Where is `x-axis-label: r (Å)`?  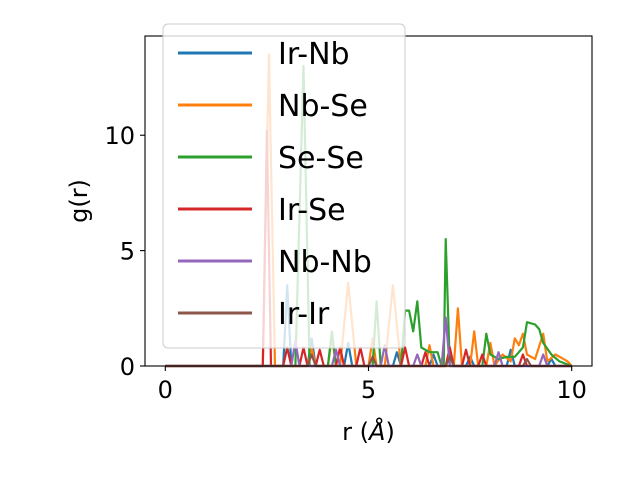 x-axis-label: r (Å) is located at coordinates (368, 431).